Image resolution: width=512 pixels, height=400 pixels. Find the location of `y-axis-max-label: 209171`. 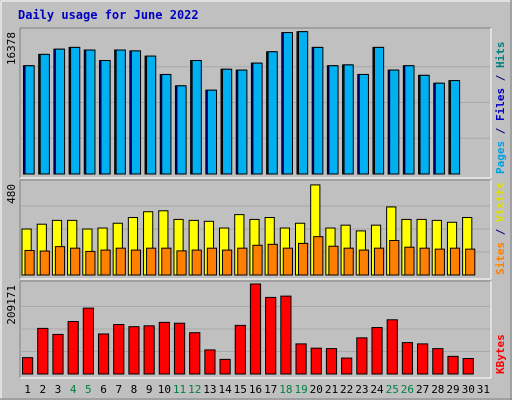

y-axis-max-label: 209171 is located at coordinates (11, 305).